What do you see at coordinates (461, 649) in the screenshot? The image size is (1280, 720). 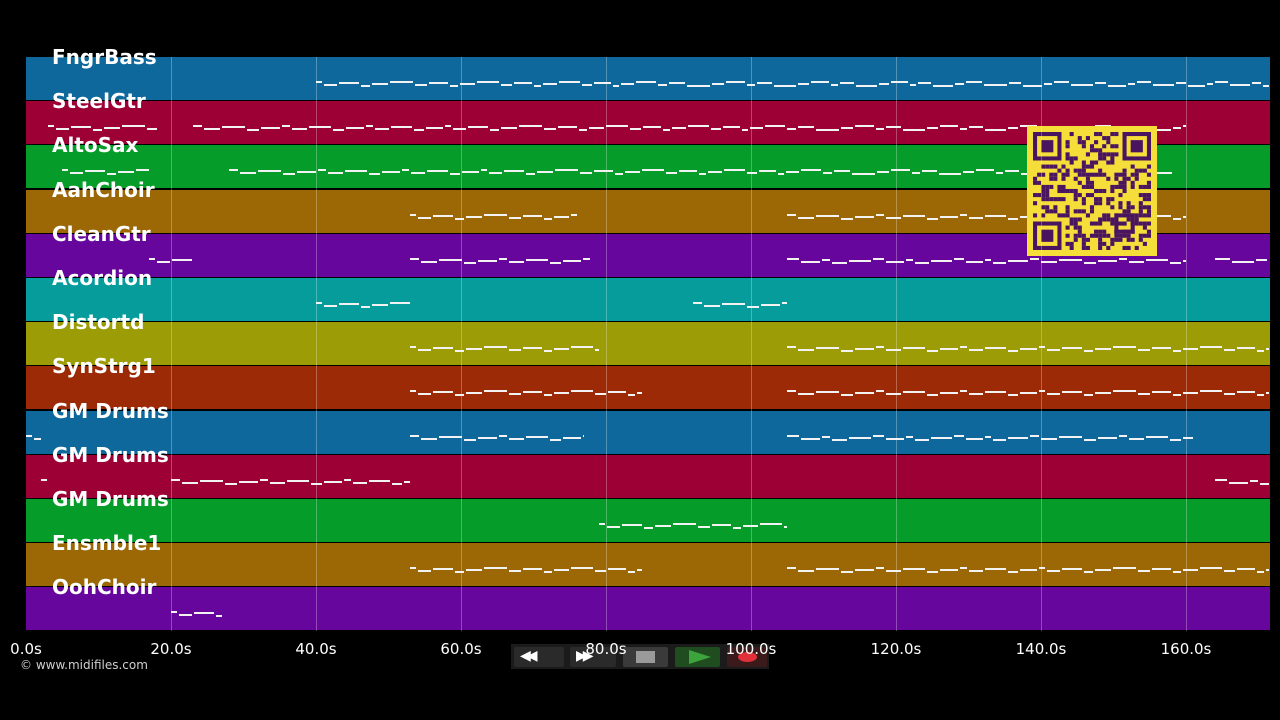 I see `time-tick-label: 60.0s` at bounding box center [461, 649].